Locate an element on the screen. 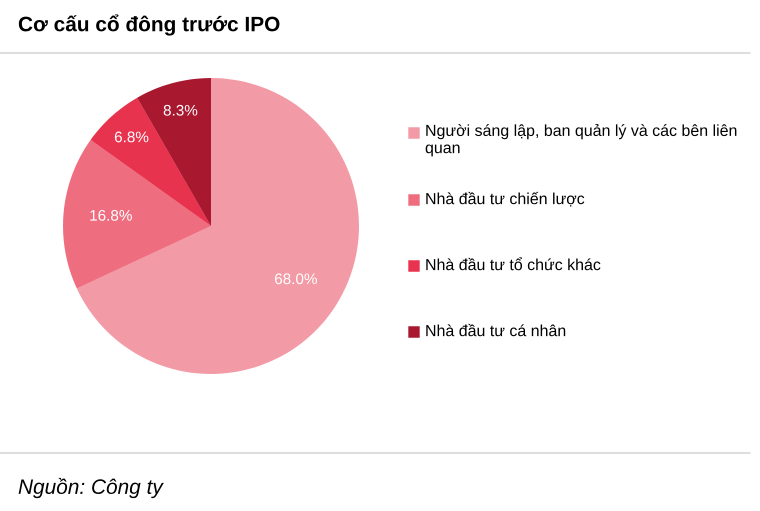  chart-title: Cơ cấu cổ đông trước IPO is located at coordinates (149, 25).